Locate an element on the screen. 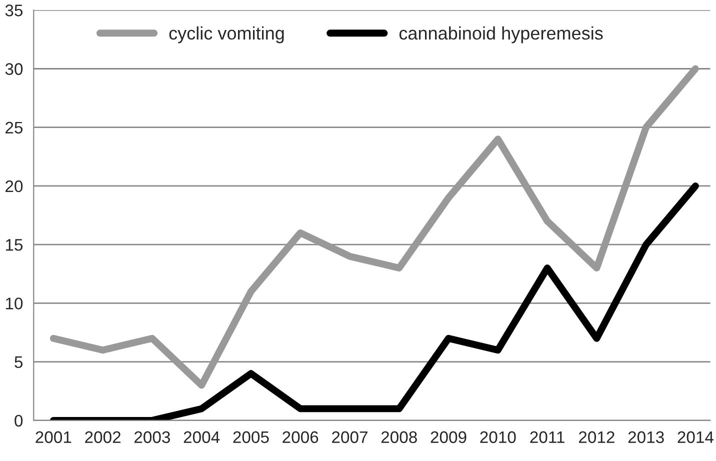 This screenshot has width=716, height=461. x-tick-label: 2003 is located at coordinates (152, 437).